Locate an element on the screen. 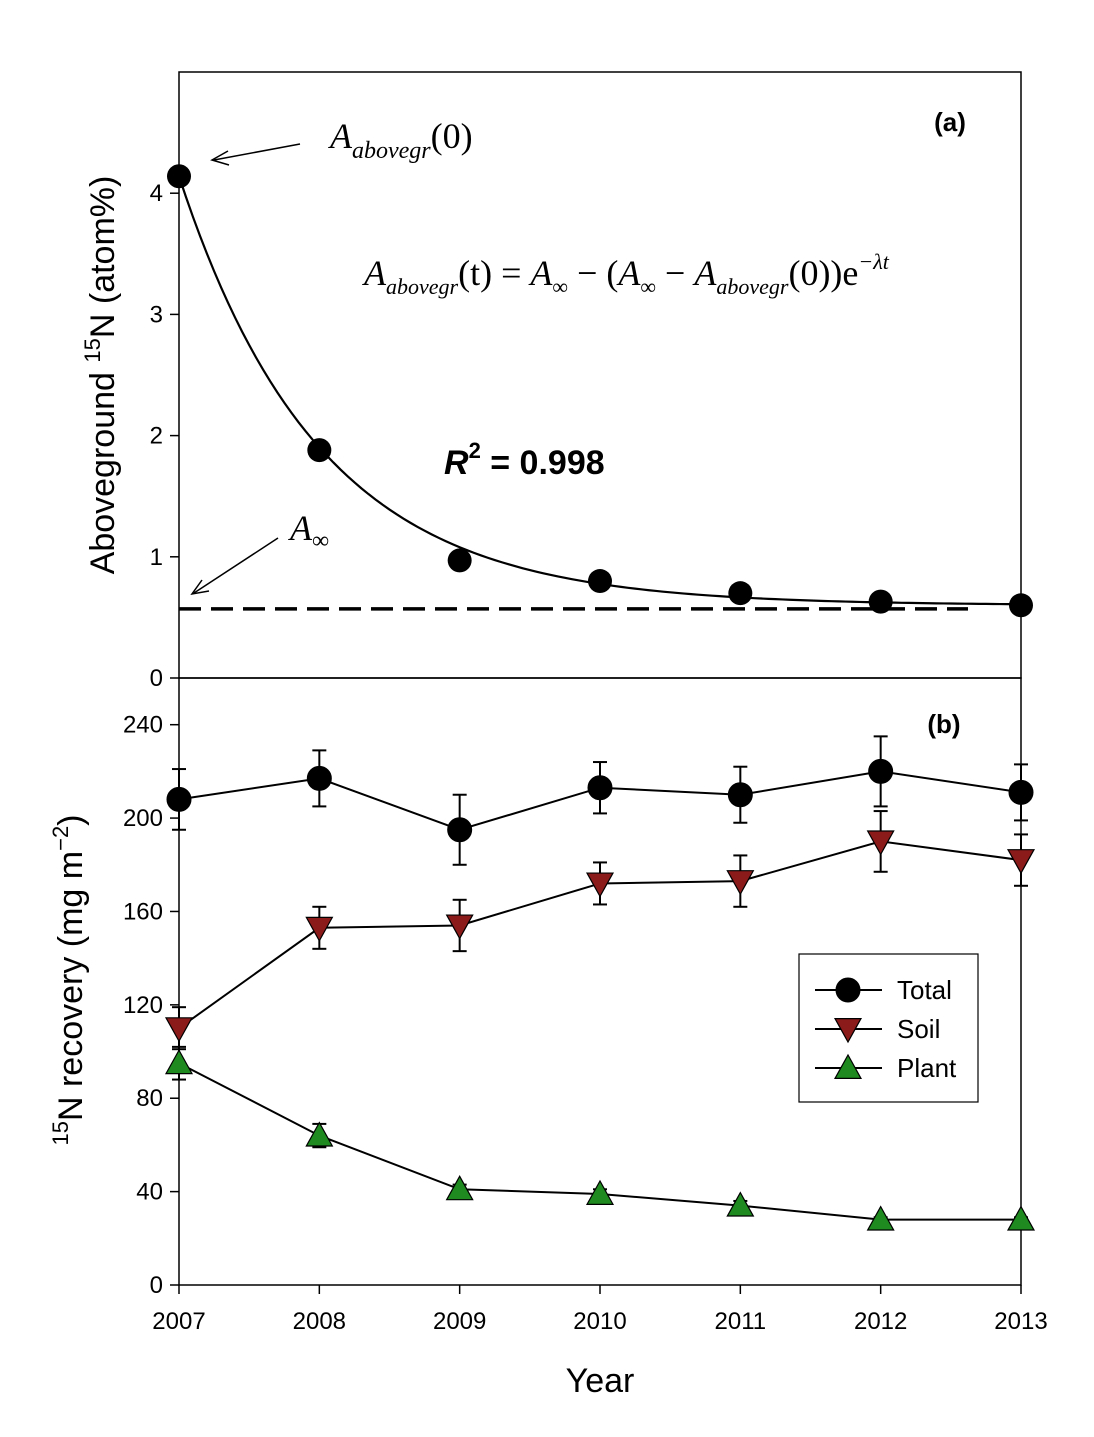  annotation-ainf: A∞ is located at coordinates (308, 531).